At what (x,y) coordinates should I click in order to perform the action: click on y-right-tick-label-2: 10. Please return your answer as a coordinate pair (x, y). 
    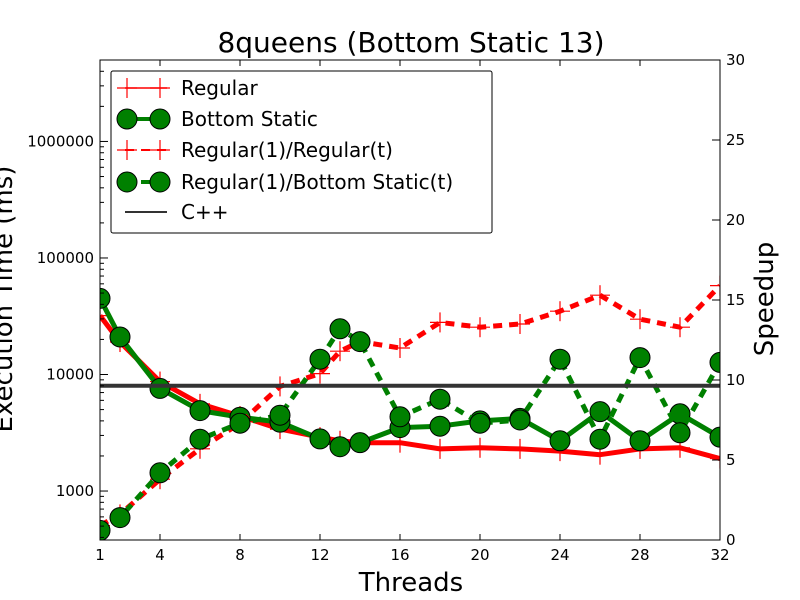
    Looking at the image, I should click on (735, 380).